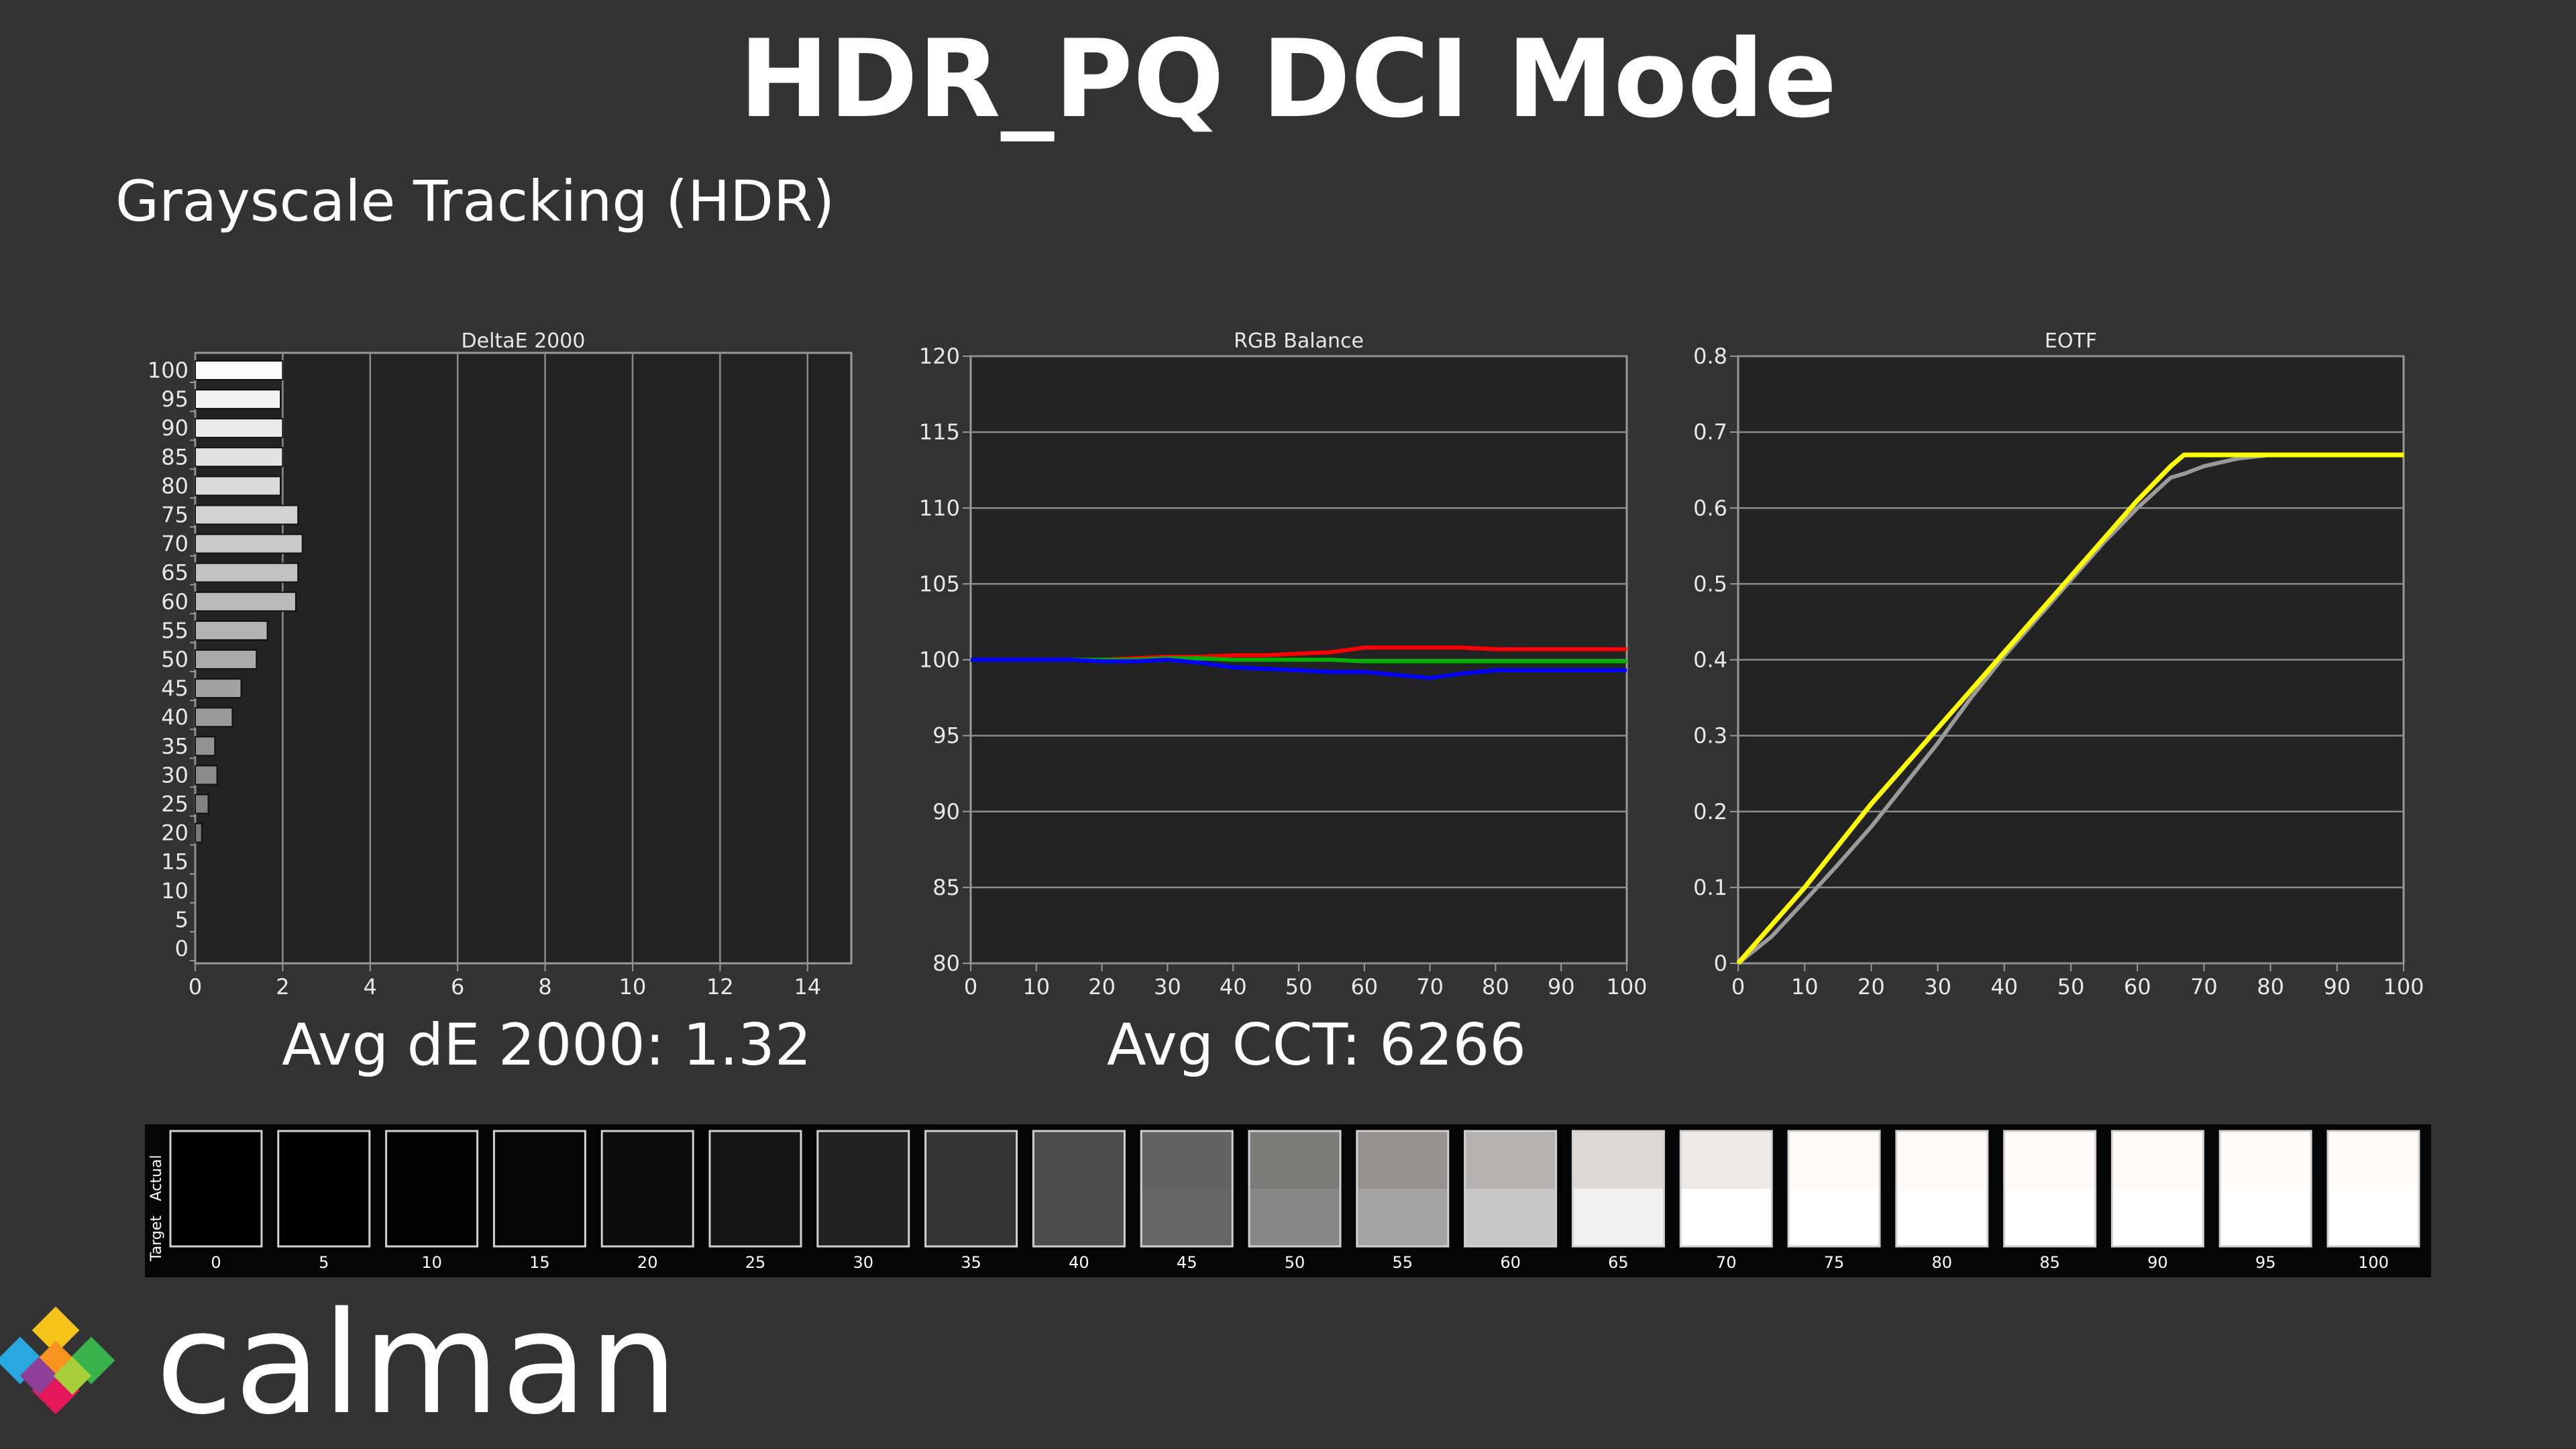  What do you see at coordinates (970, 987) in the screenshot?
I see `rgb-x-tick-label: 0` at bounding box center [970, 987].